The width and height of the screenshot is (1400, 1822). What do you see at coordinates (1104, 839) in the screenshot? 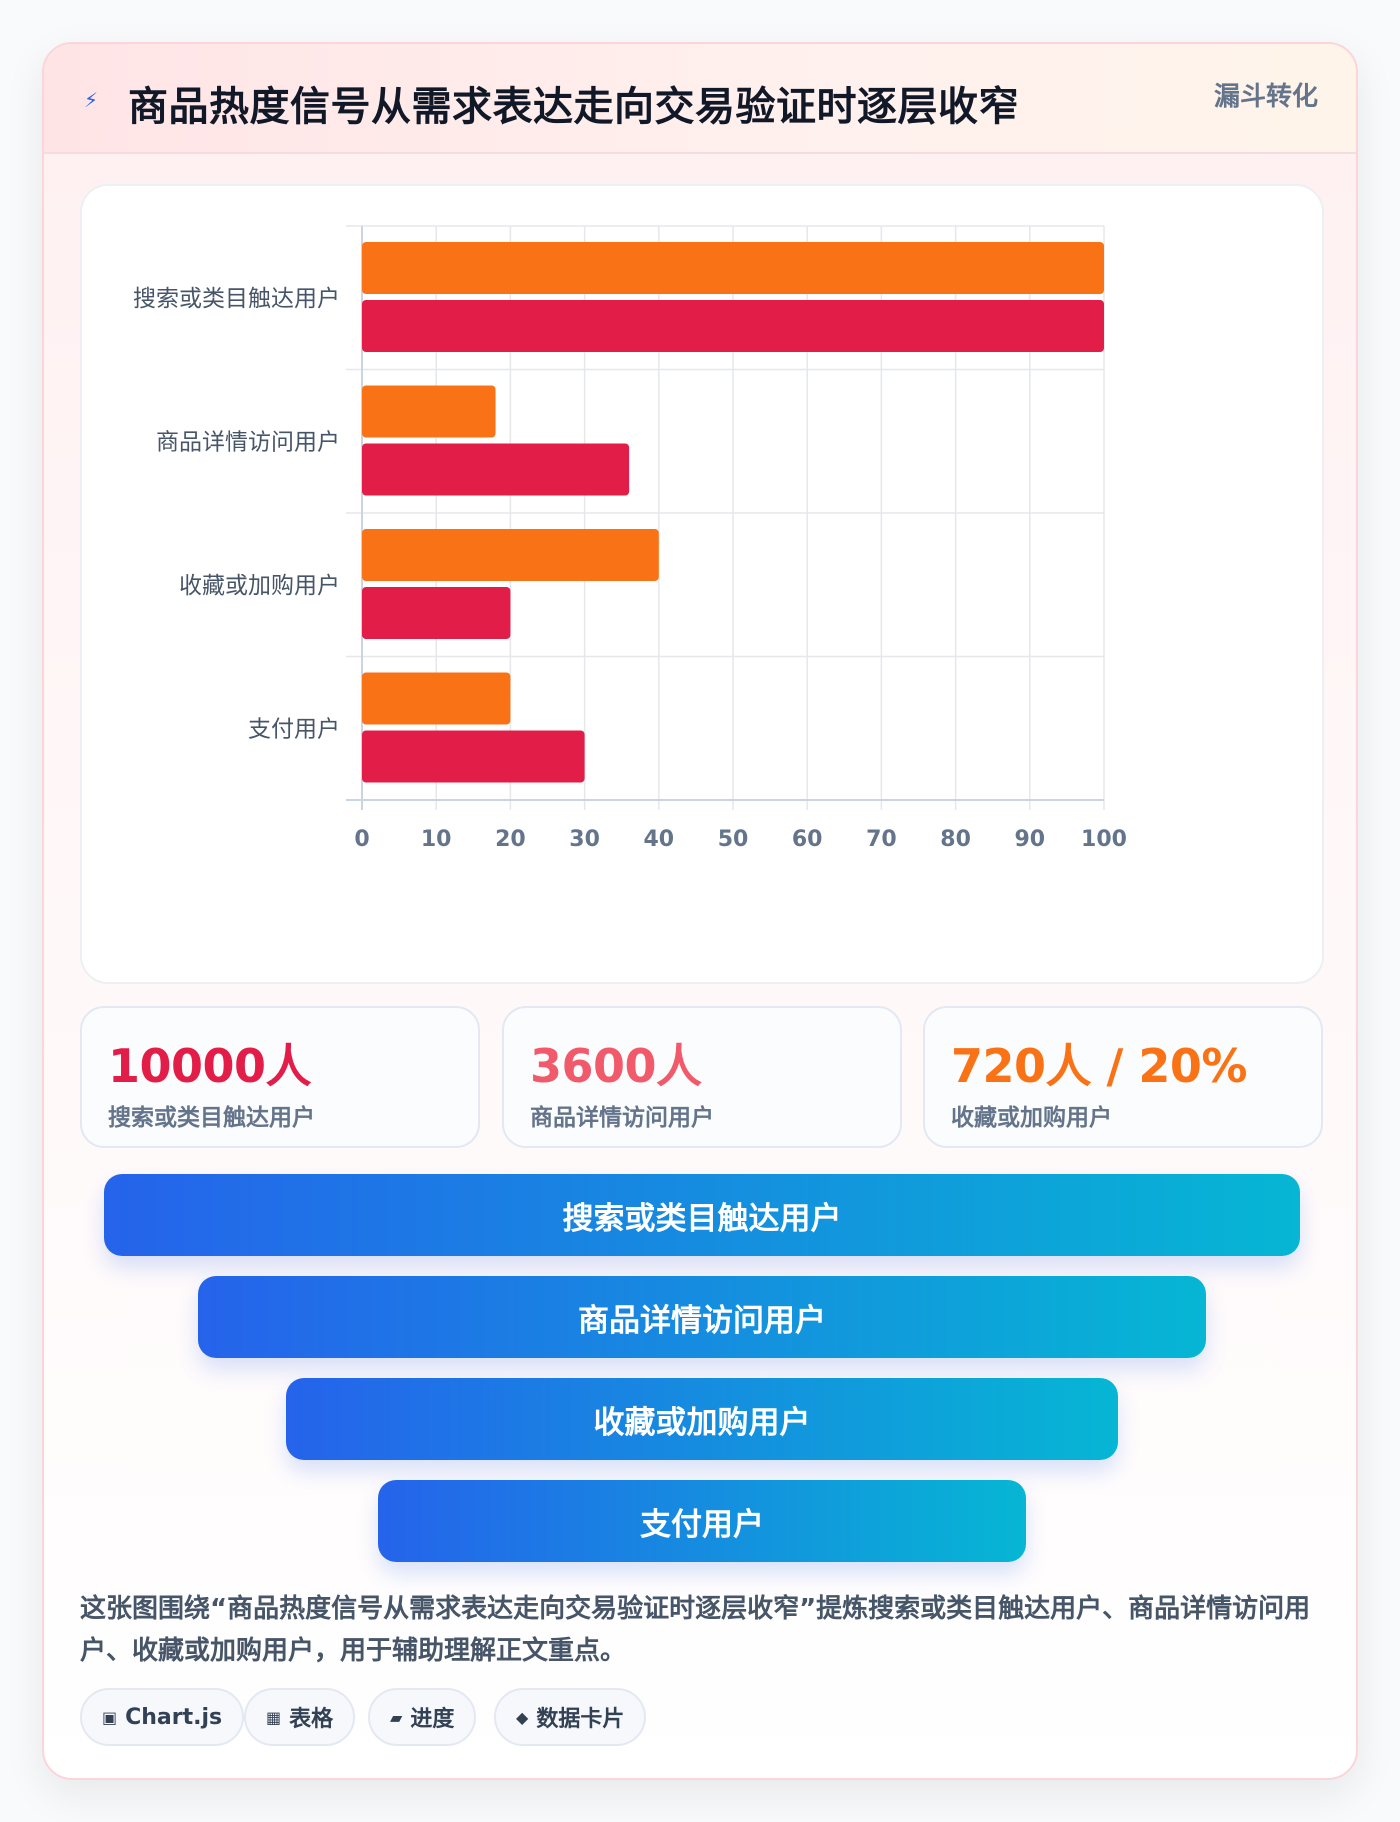
I see `x-tick-label: 100` at bounding box center [1104, 839].